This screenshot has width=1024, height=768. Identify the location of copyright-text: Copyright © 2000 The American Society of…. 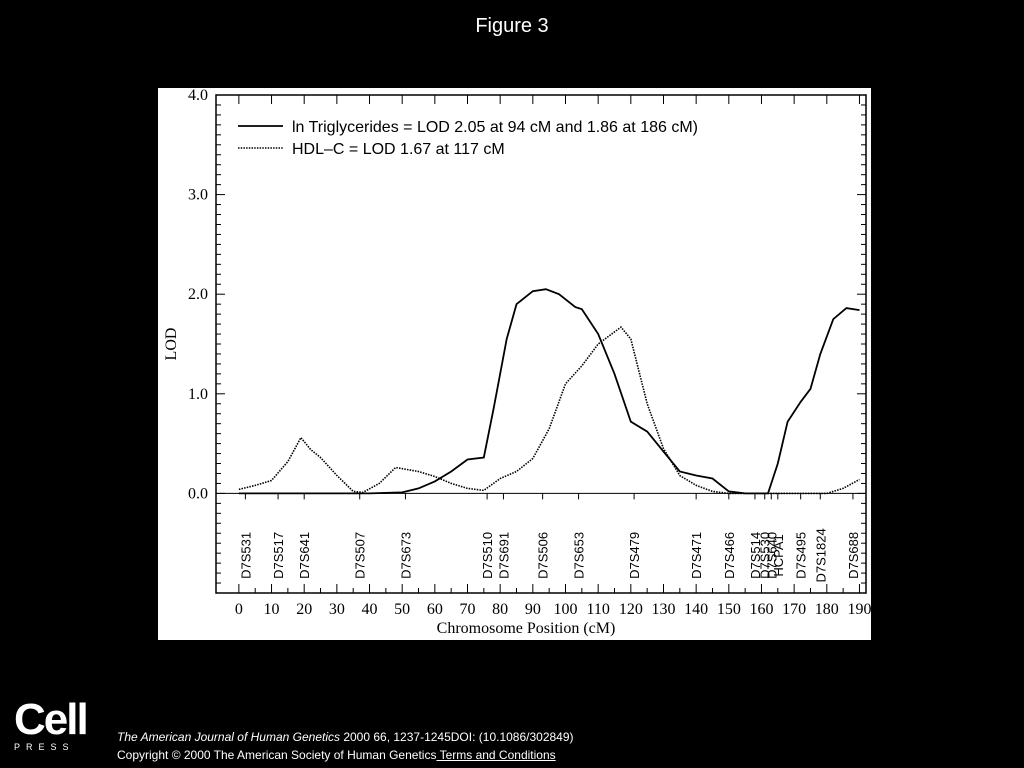
(277, 755).